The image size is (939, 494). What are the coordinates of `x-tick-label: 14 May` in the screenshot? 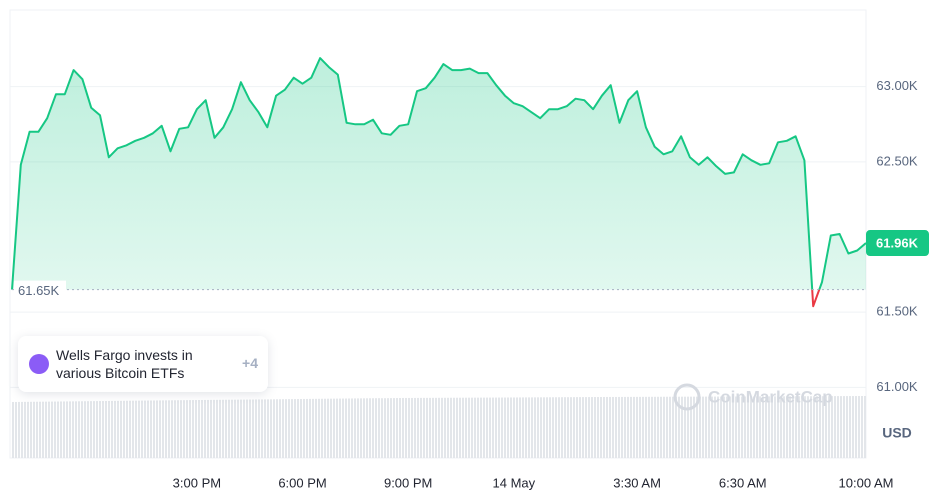 It's located at (514, 482).